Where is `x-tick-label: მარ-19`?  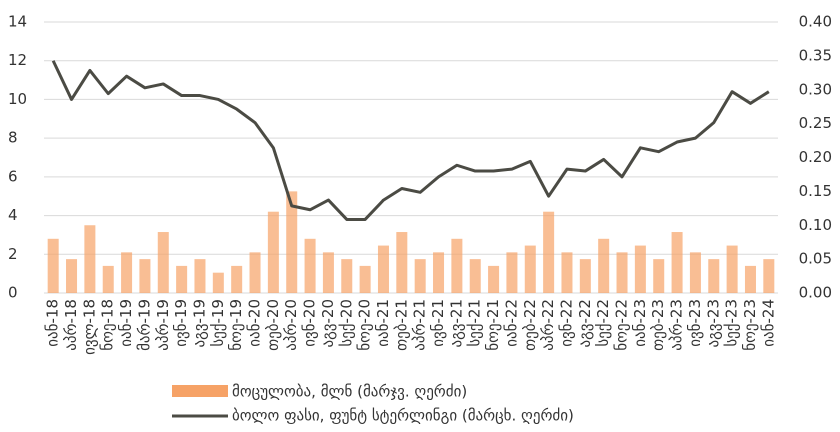
x-tick-label: მარ-19 is located at coordinates (144, 325).